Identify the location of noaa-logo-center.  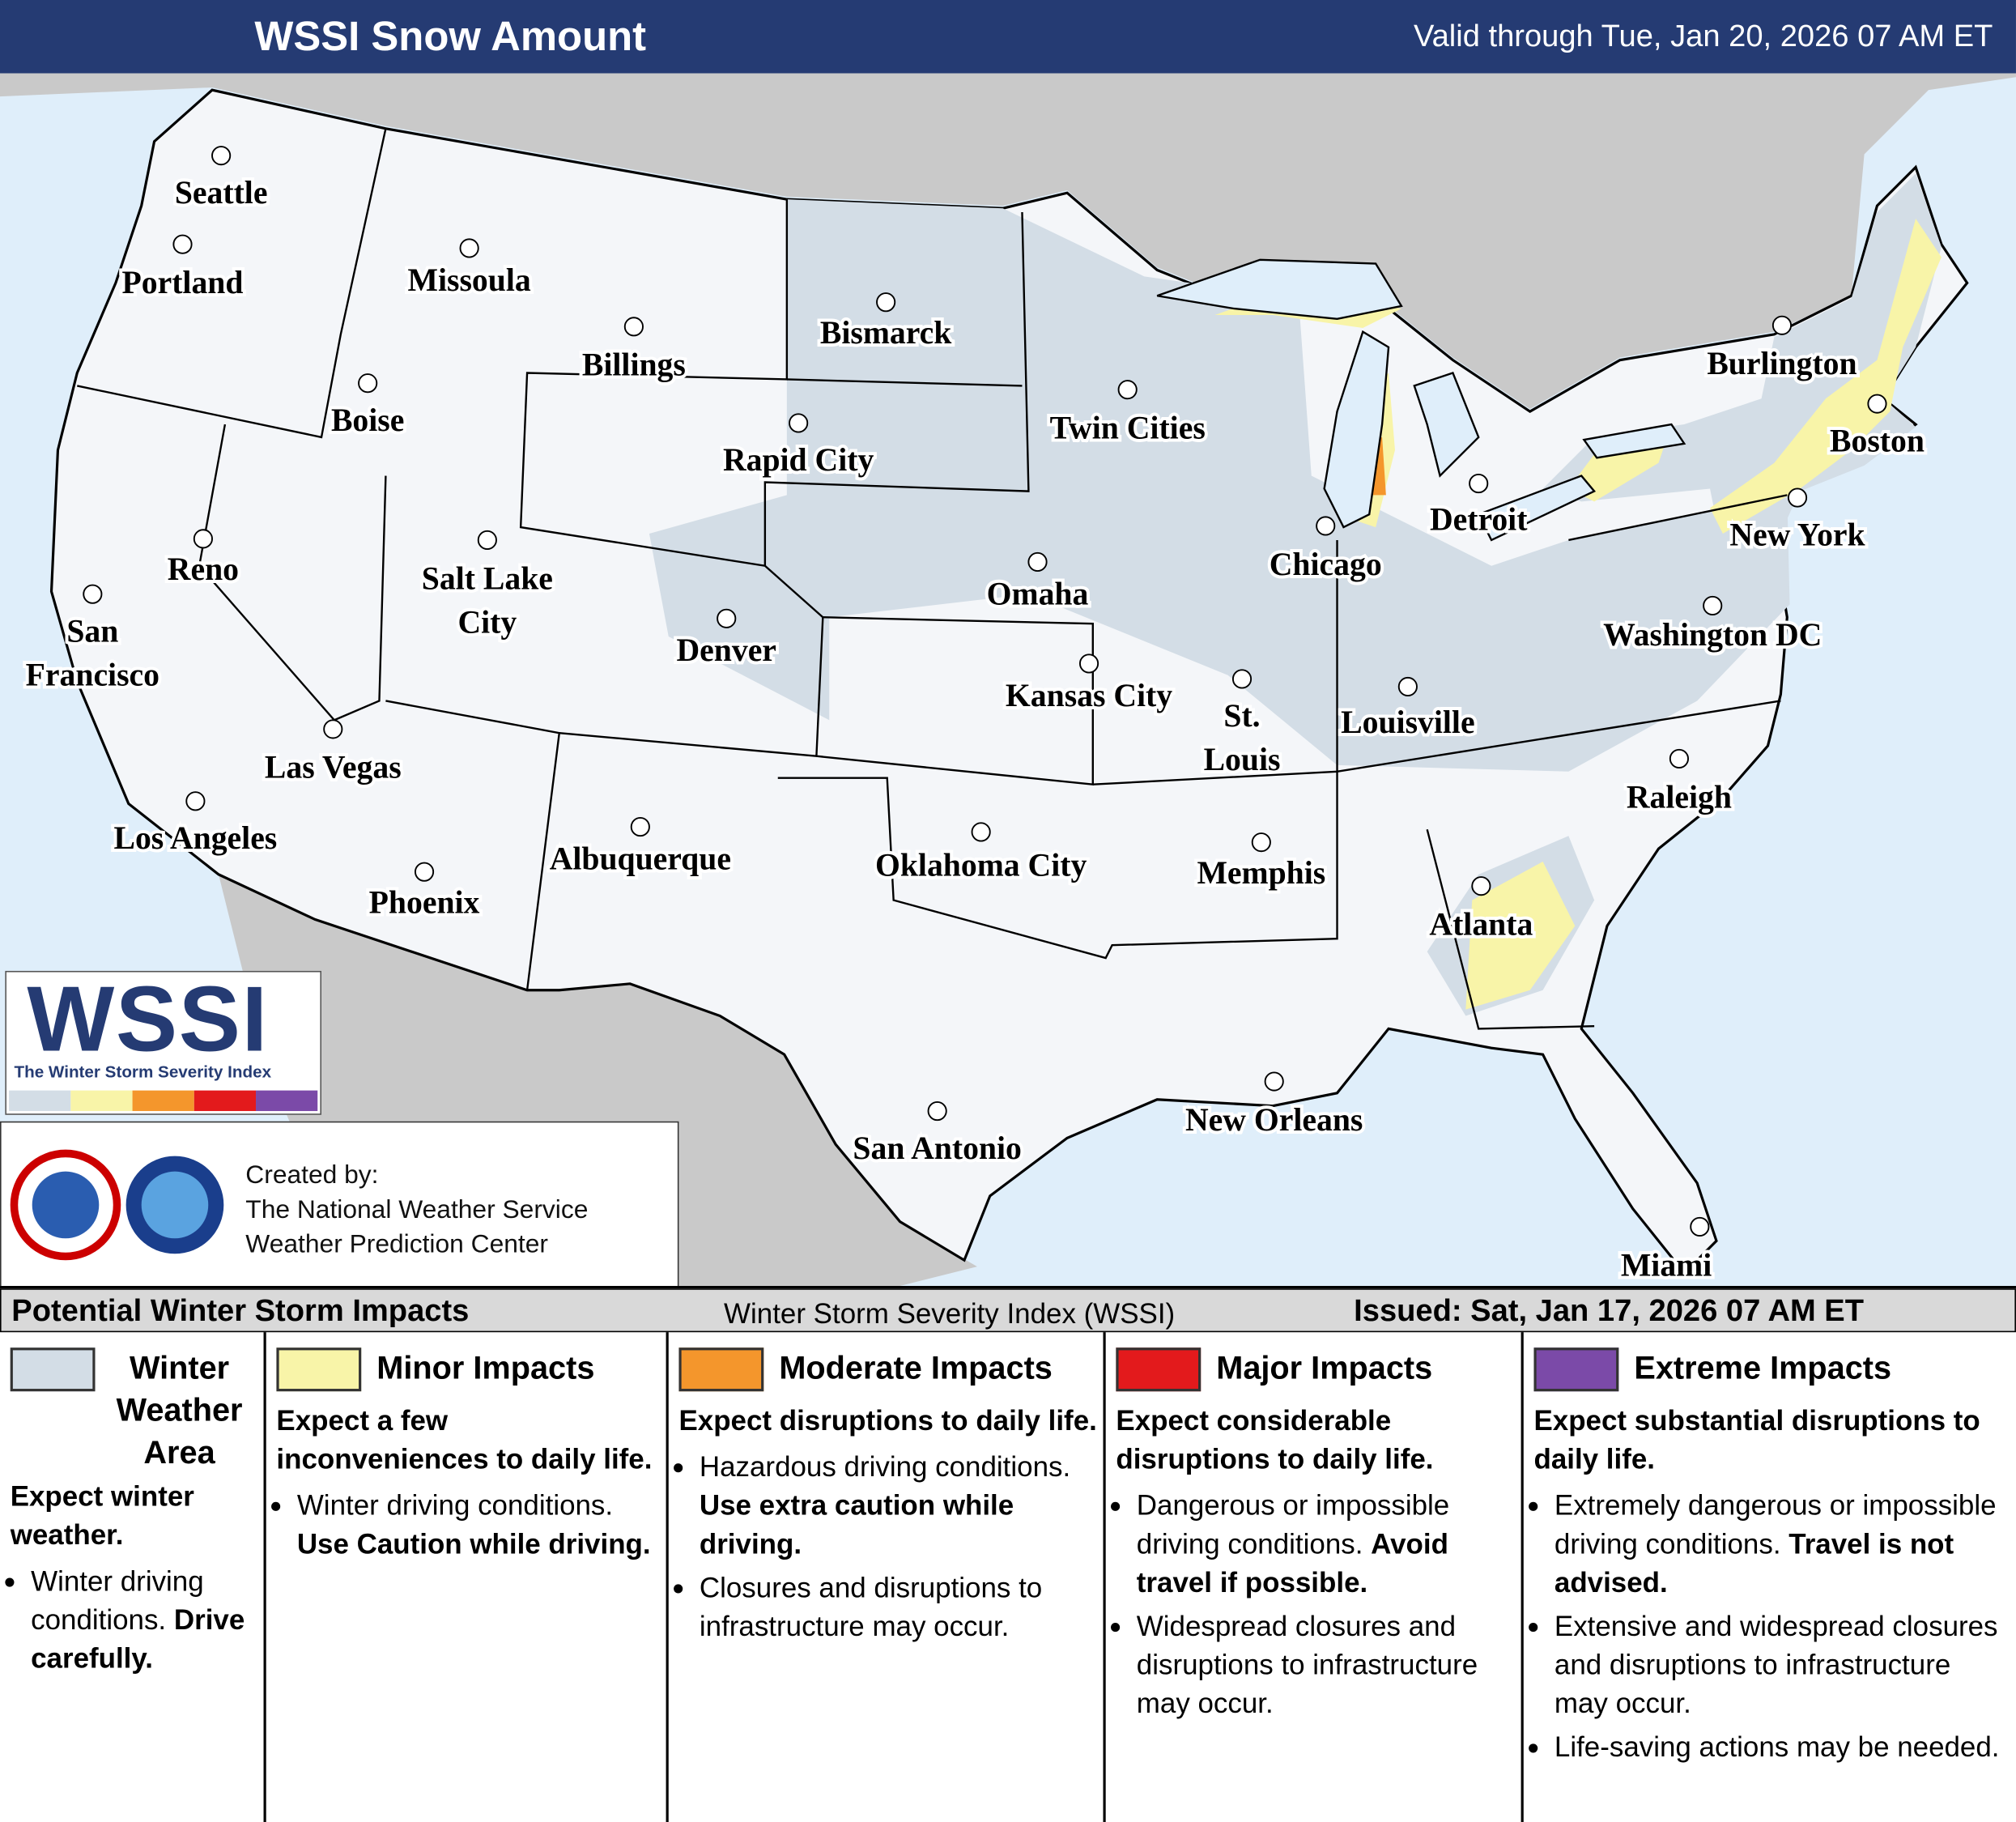
(175, 1205).